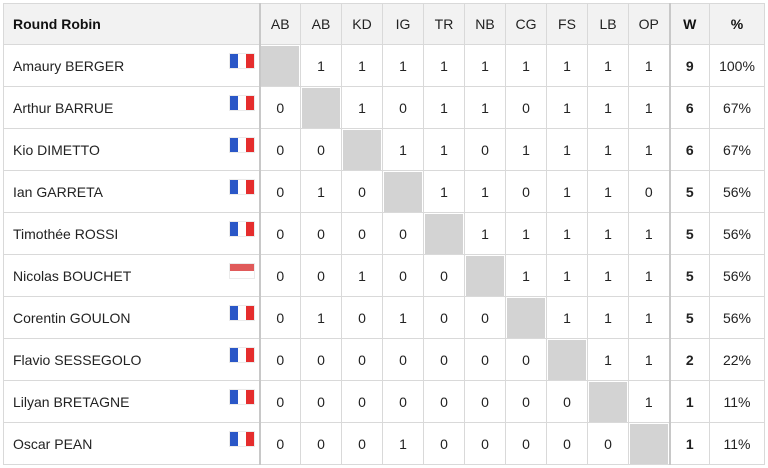 The image size is (768, 468). What do you see at coordinates (115, 275) in the screenshot?
I see `player-name: Nicolas BOUCHET` at bounding box center [115, 275].